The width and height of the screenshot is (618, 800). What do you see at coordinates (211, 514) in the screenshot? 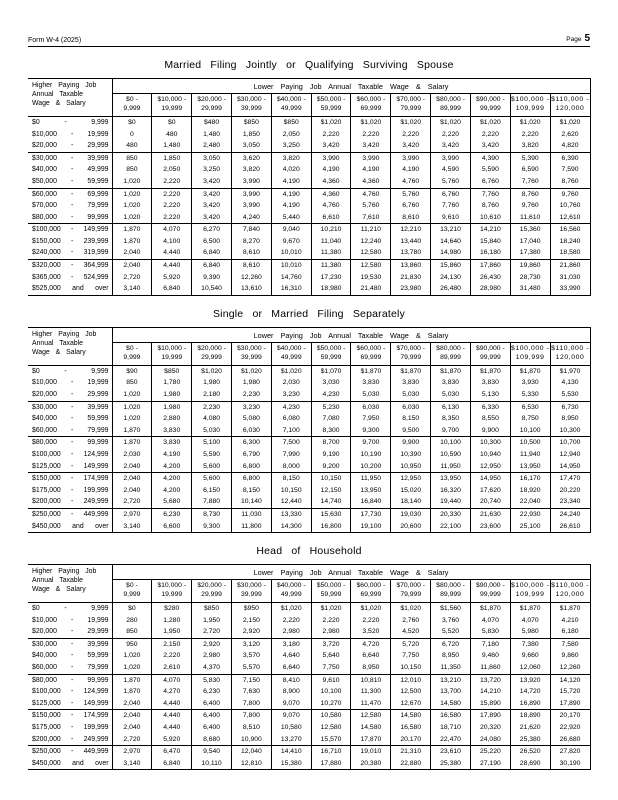
I see `amount-cell: 8,730` at bounding box center [211, 514].